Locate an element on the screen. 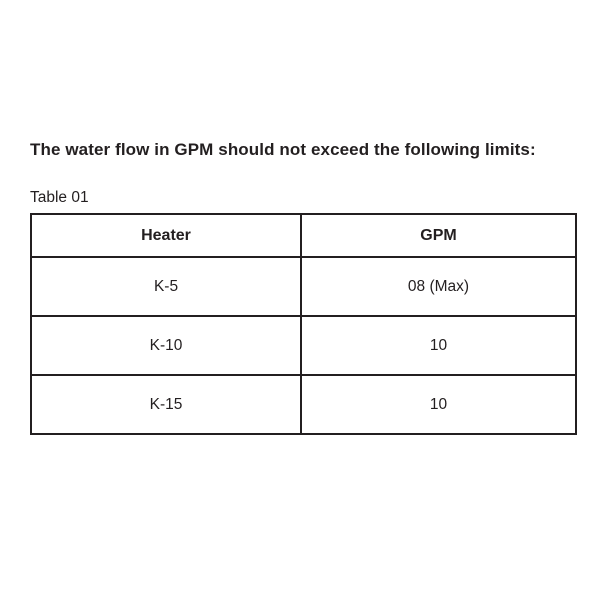  cell-heater: K-10 is located at coordinates (166, 345).